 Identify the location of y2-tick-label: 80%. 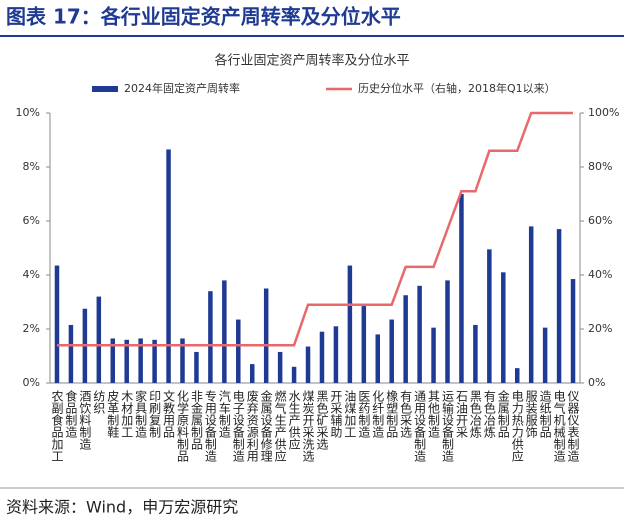
(600, 166).